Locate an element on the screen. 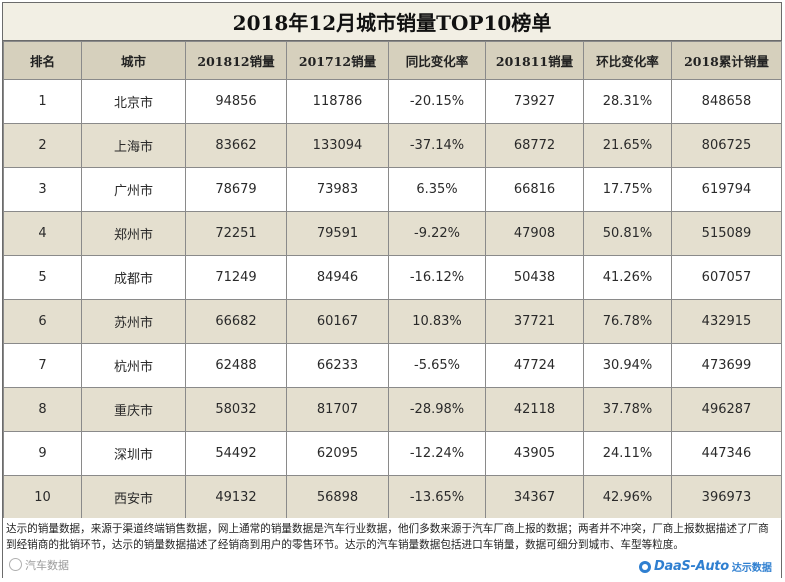 The width and height of the screenshot is (785, 582). cell-rank: 6 is located at coordinates (42, 321).